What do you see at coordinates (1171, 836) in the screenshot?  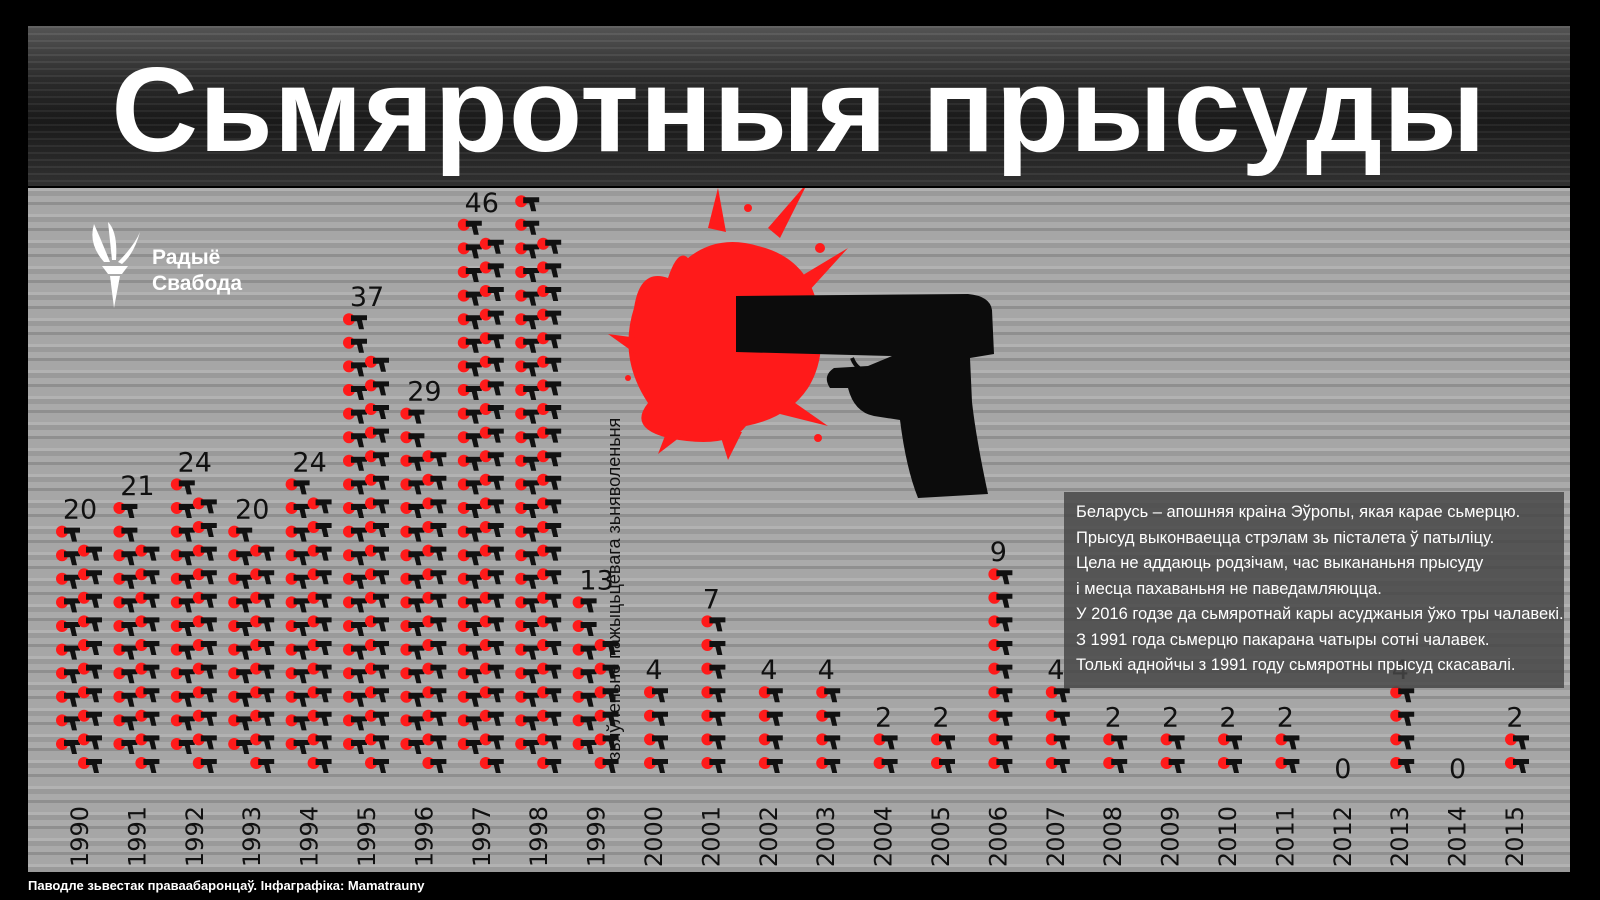 I see `year-tick-label: 2009` at bounding box center [1171, 836].